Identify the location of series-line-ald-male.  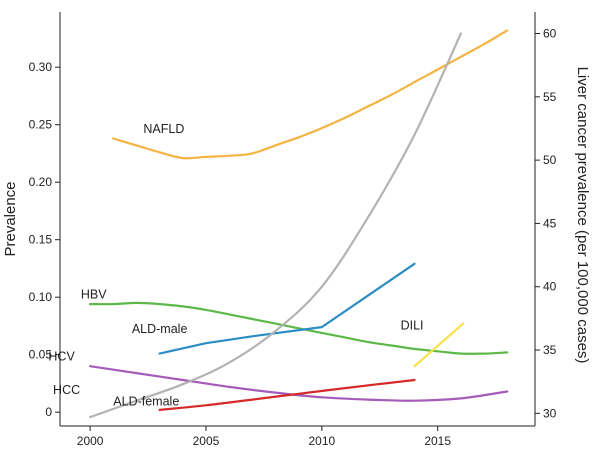
(287, 308).